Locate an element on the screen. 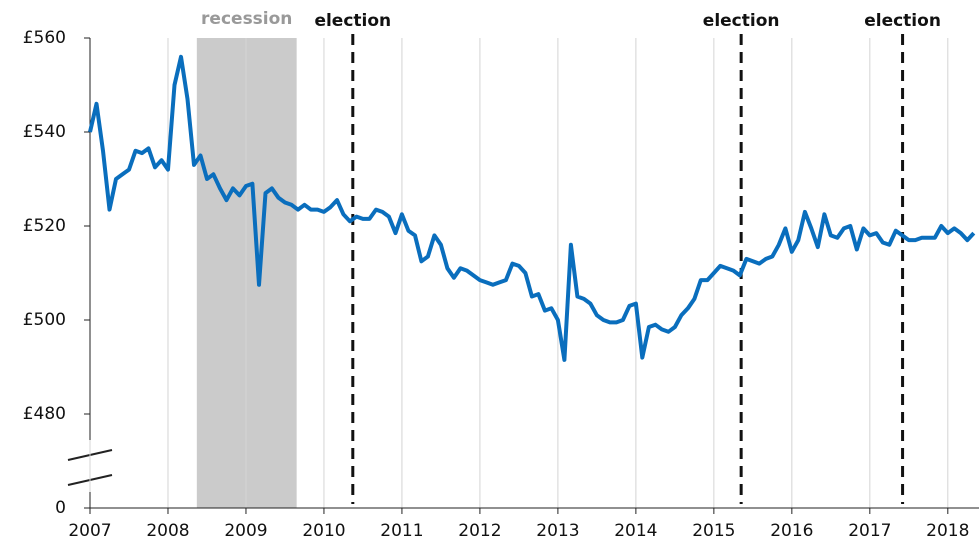  x-tick-label: 2009 is located at coordinates (245, 531).